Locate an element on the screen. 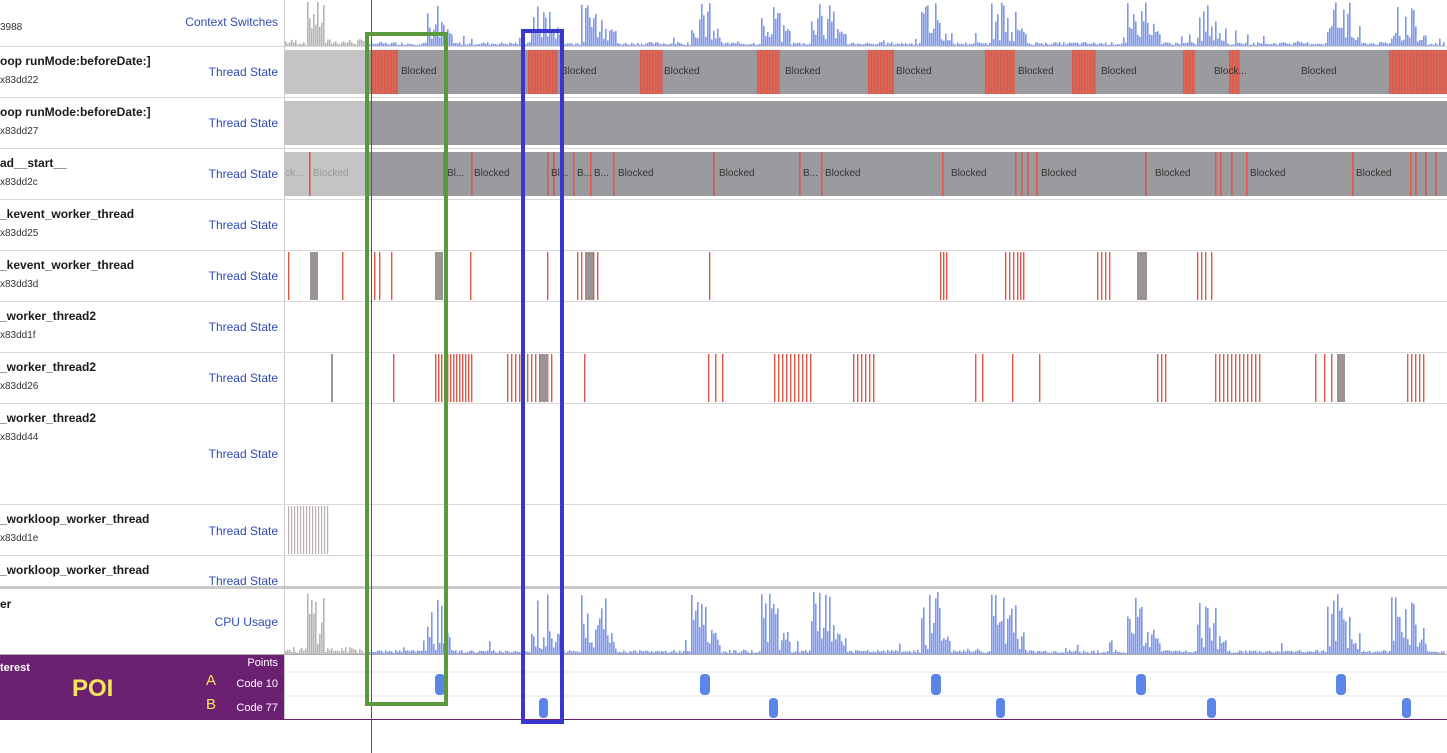 The image size is (1447, 753). thread-row-workloop-2: _workloop_worker_thread Thread State is located at coordinates (723, 572).